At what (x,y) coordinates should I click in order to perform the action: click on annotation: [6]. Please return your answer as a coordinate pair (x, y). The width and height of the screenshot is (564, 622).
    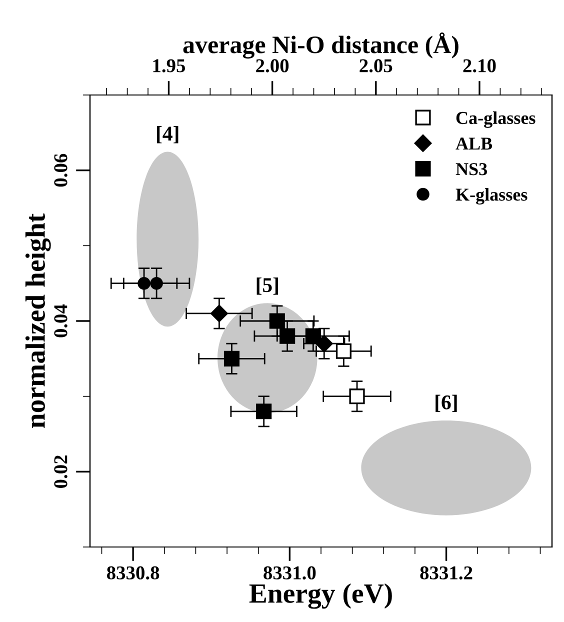
    Looking at the image, I should click on (446, 403).